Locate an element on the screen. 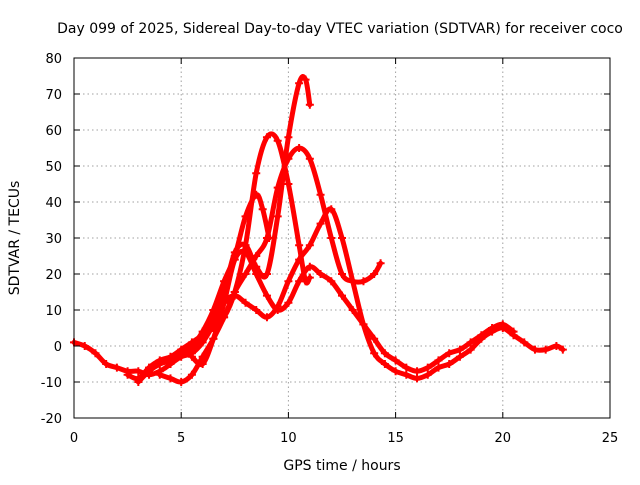  y-tick-label: 10 is located at coordinates (53, 311).